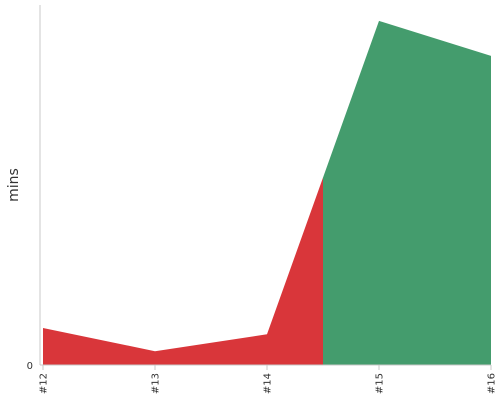 This screenshot has height=400, width=500. I want to click on x-tick-label: #14, so click(268, 383).